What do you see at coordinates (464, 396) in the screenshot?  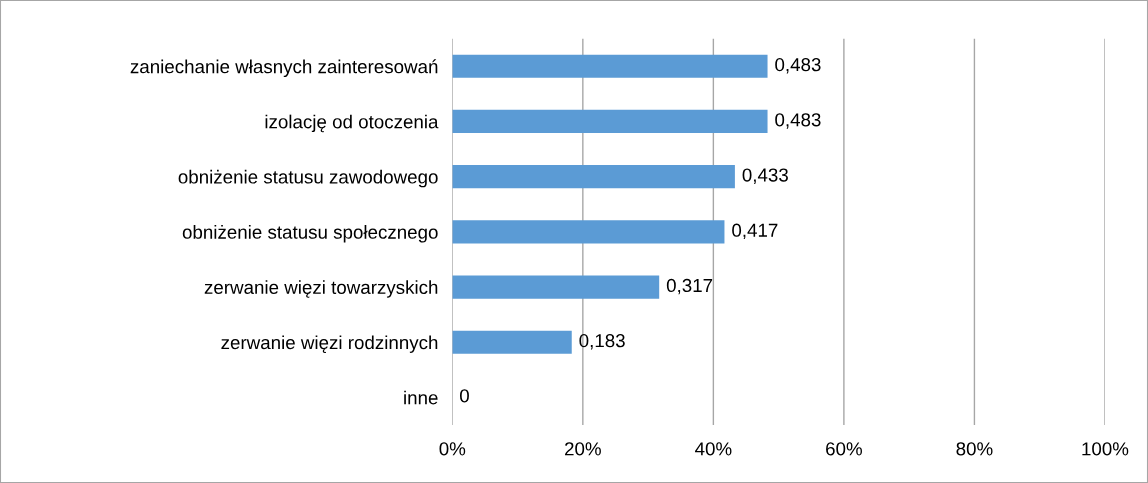 I see `data-label: 0` at bounding box center [464, 396].